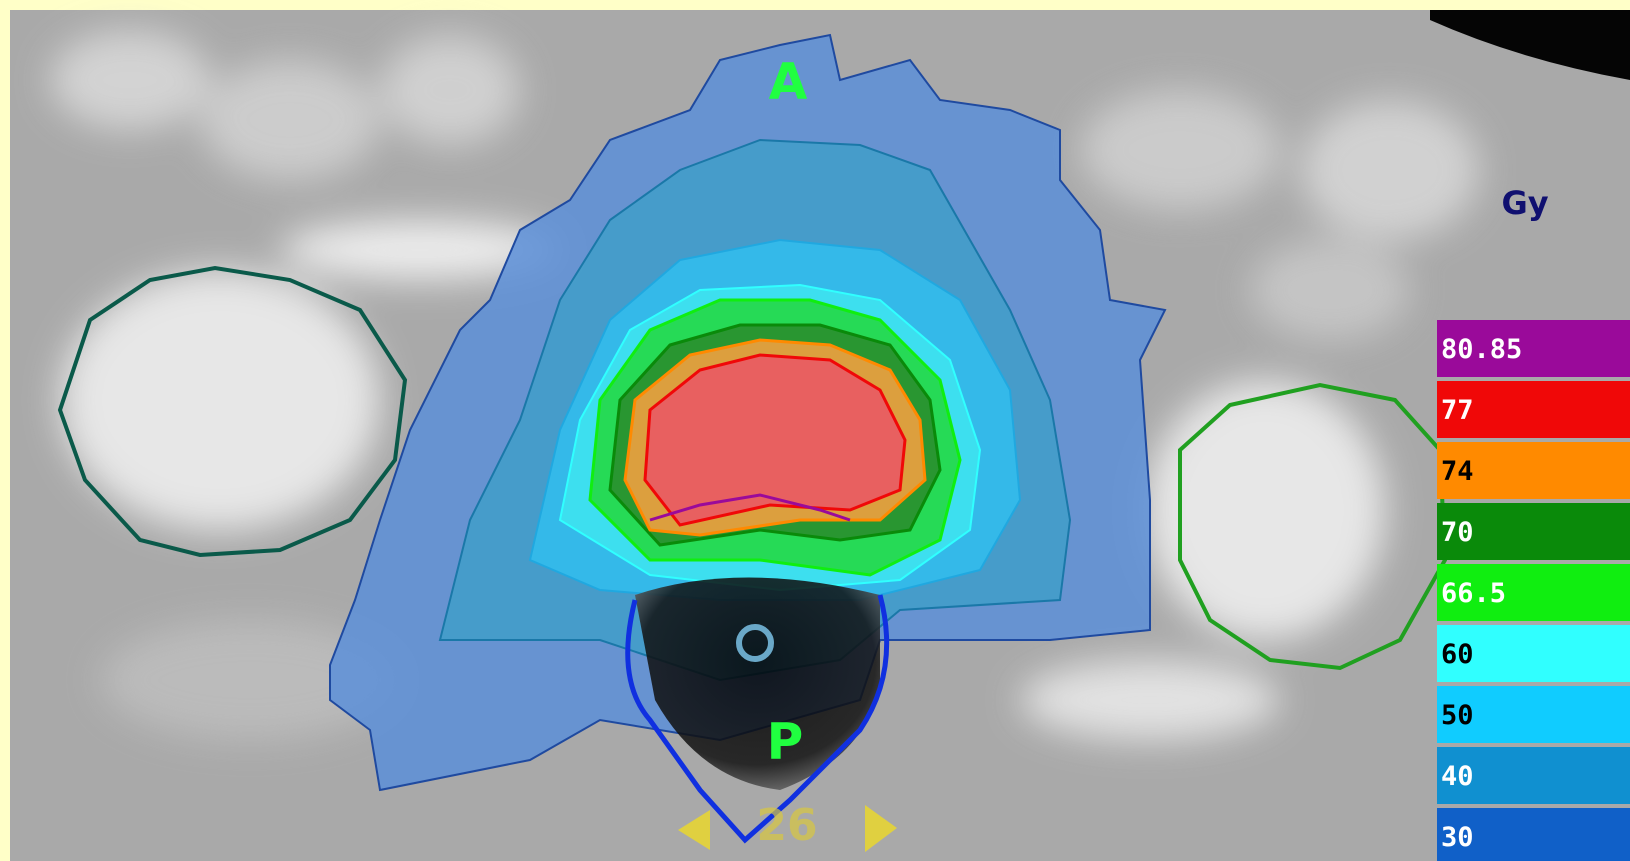  I want to click on legend: 80.85 77 74 70 66.5 60 50 40 30, so click(1533, 590).